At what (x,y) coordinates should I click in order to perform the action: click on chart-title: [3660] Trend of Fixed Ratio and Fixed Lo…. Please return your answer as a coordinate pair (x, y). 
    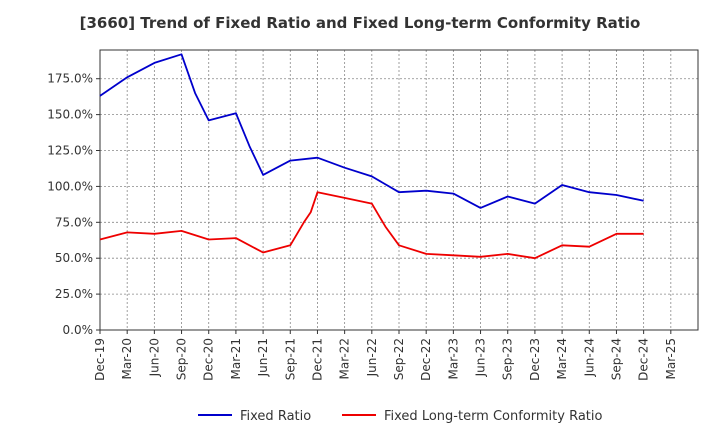
    Looking at the image, I should click on (360, 23).